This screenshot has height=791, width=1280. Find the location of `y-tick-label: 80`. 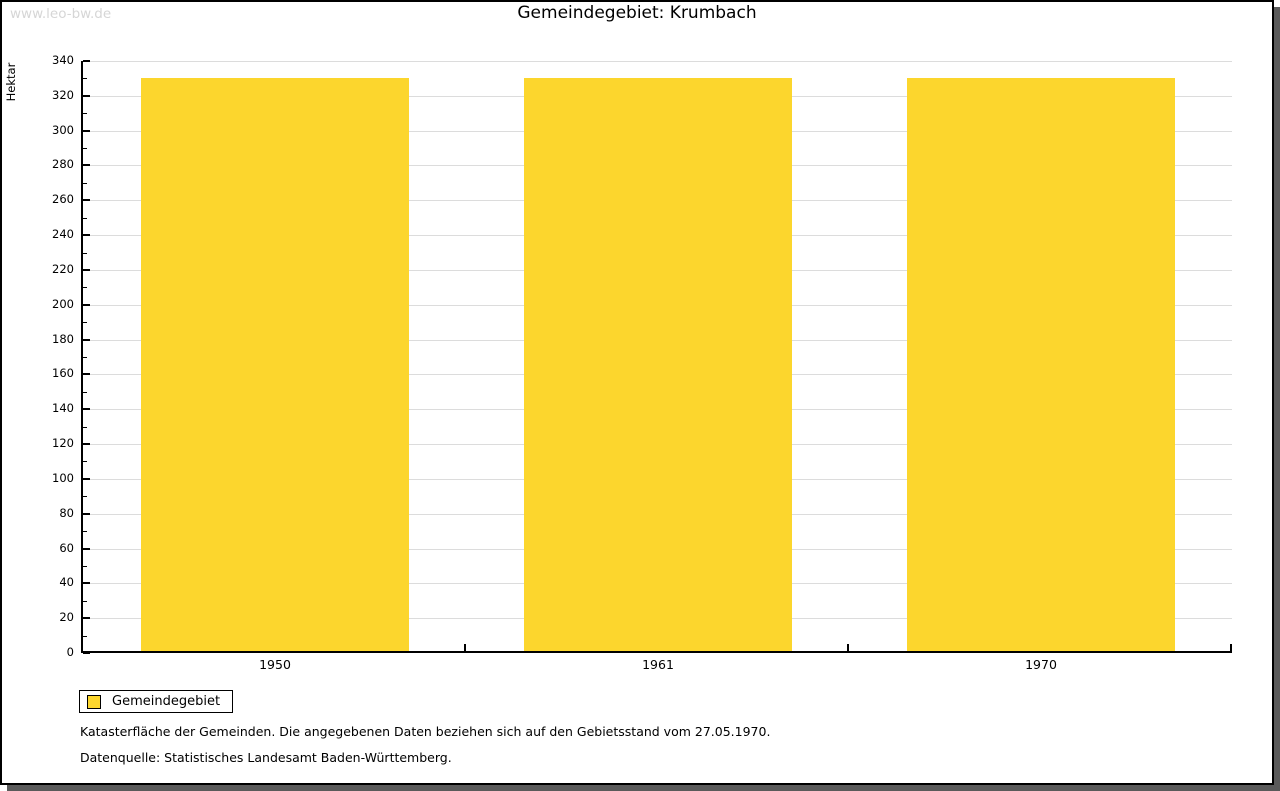

y-tick-label: 80 is located at coordinates (66, 513).